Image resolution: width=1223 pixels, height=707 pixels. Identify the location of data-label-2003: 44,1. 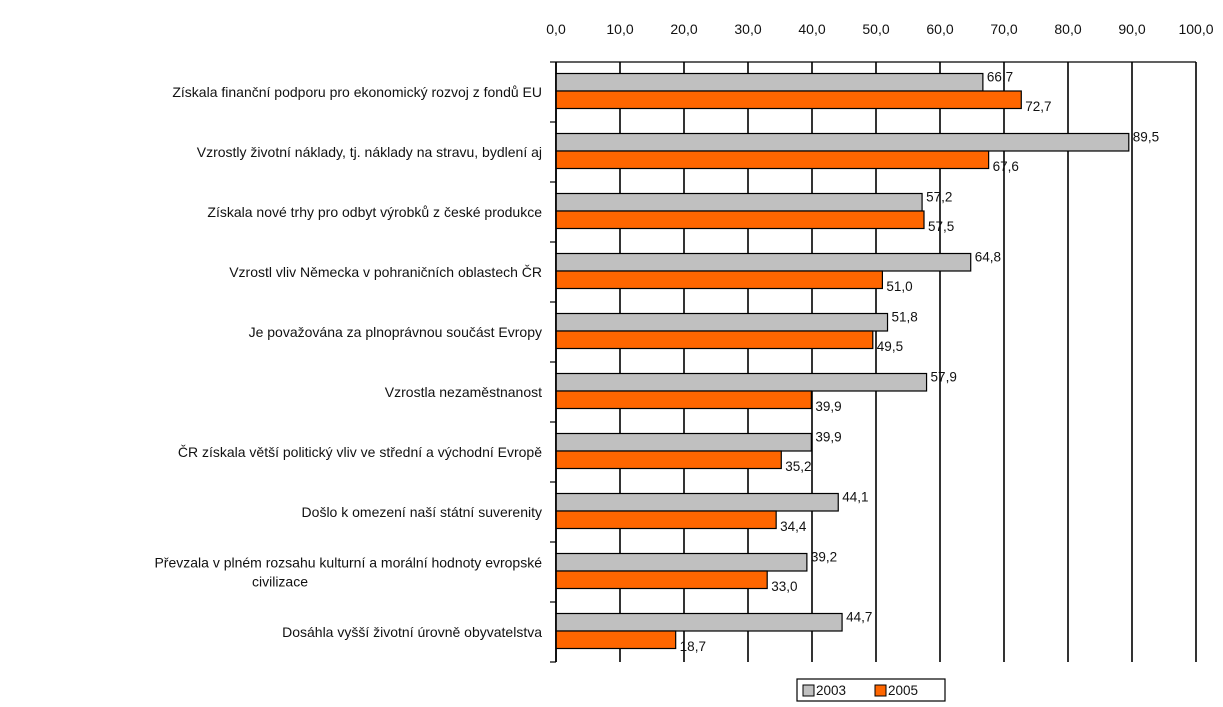
(855, 496).